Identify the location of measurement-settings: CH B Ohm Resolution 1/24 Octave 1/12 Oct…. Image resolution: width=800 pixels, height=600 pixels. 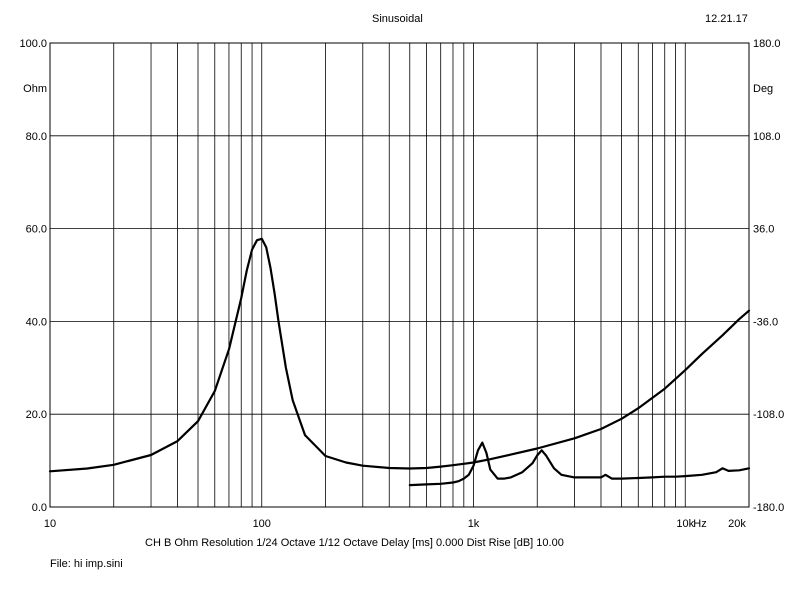
(354, 543).